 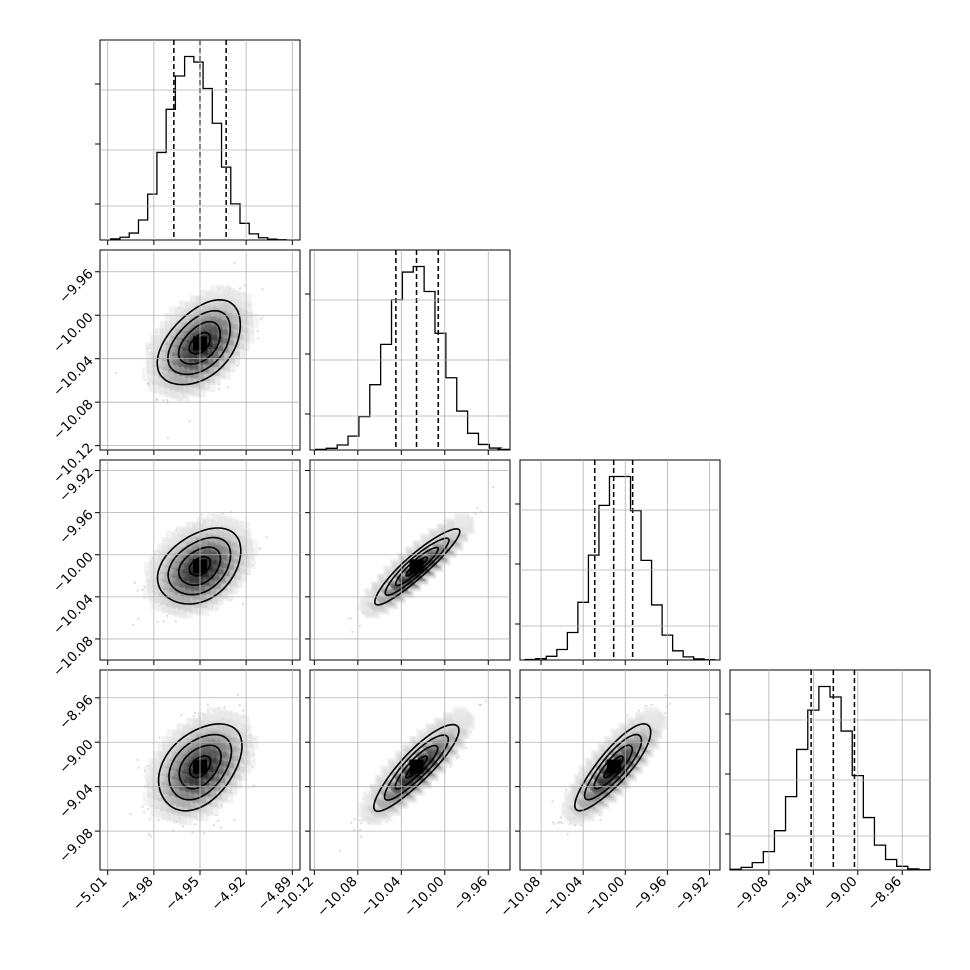 I want to click on x-tick-label: −10.00, so click(x=424, y=897).